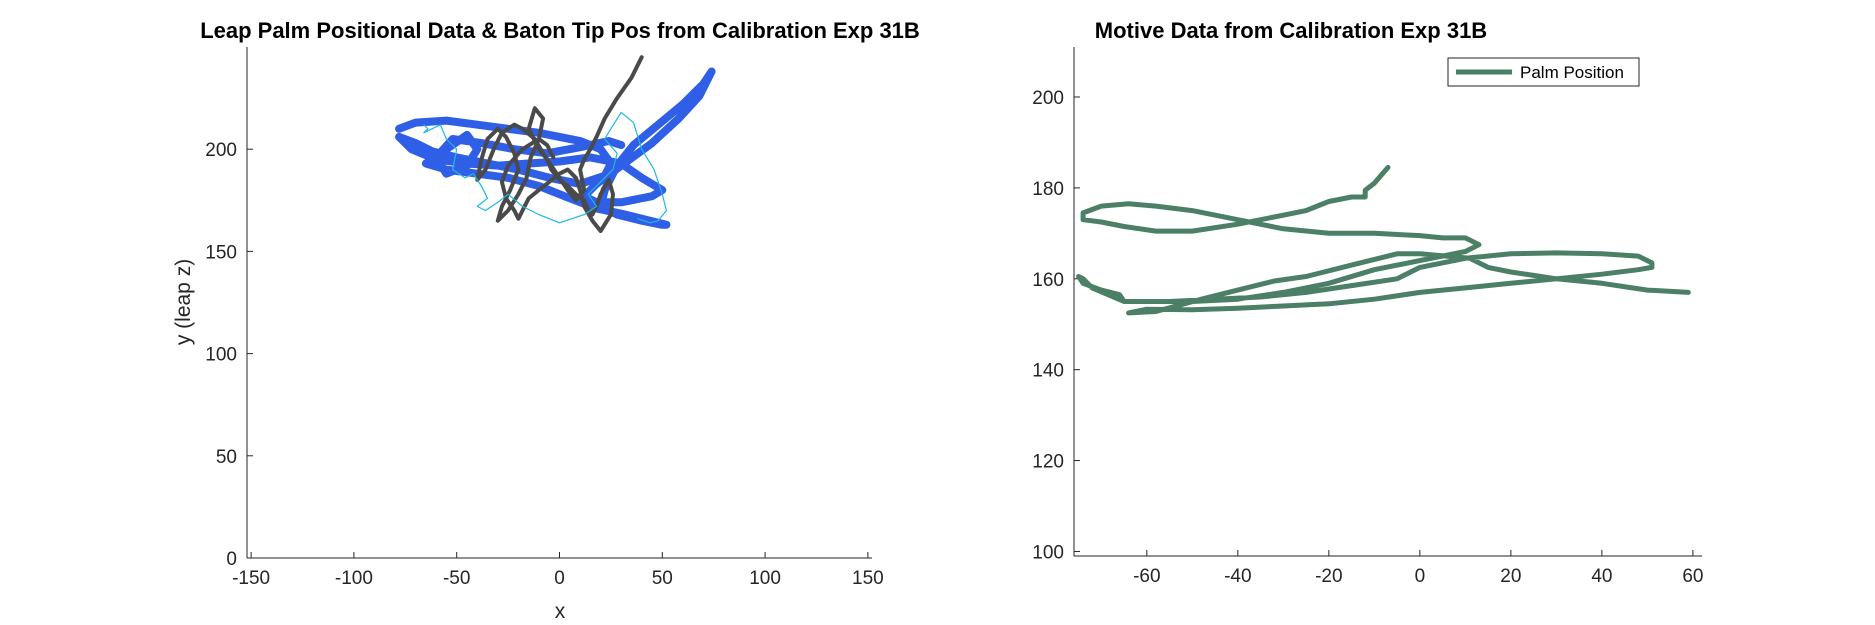 The height and width of the screenshot is (625, 1875). Describe the element at coordinates (1510, 576) in the screenshot. I see `x-tick-label: 20` at that location.